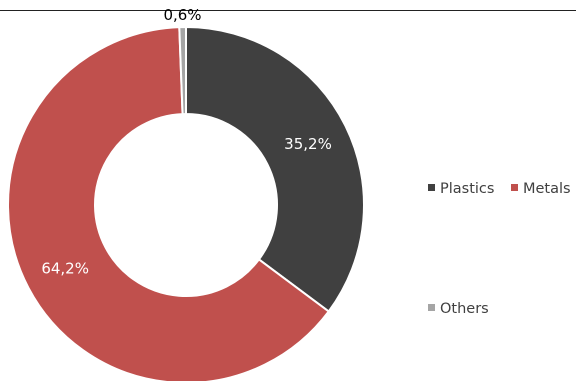 The image size is (576, 381). What do you see at coordinates (547, 189) in the screenshot?
I see `legend-label-metals: Metals` at bounding box center [547, 189].